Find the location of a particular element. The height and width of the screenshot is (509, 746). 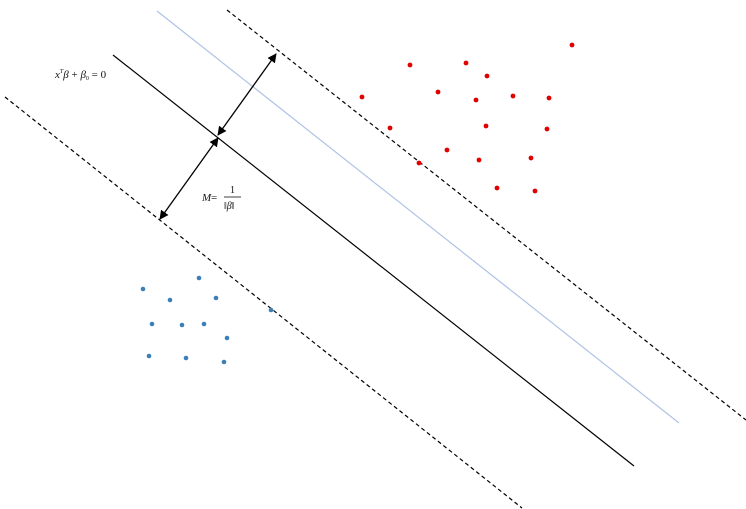

positive-class-points is located at coordinates (467, 118).